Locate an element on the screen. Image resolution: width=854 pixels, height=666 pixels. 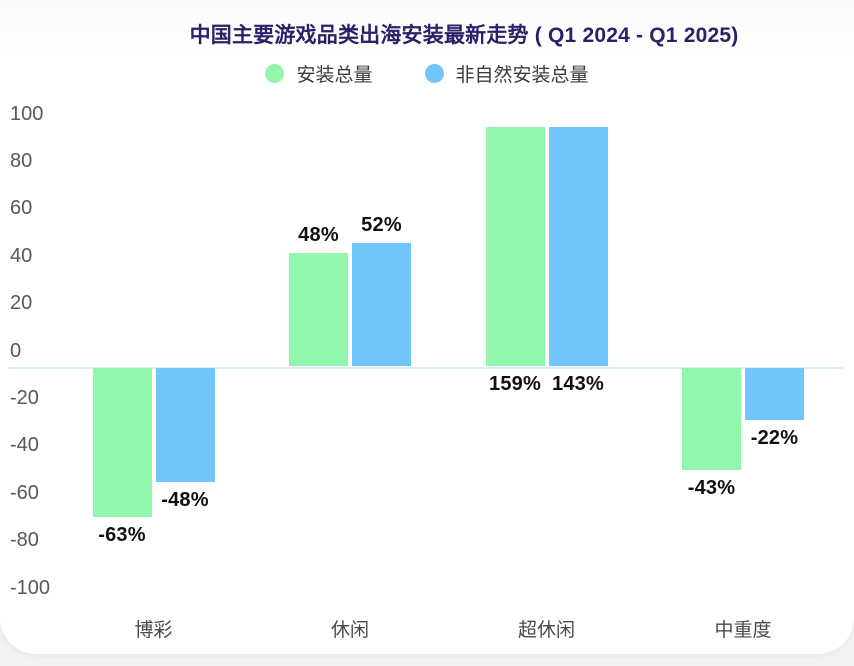
y-axis-tick-label: 20 is located at coordinates (21, 303).